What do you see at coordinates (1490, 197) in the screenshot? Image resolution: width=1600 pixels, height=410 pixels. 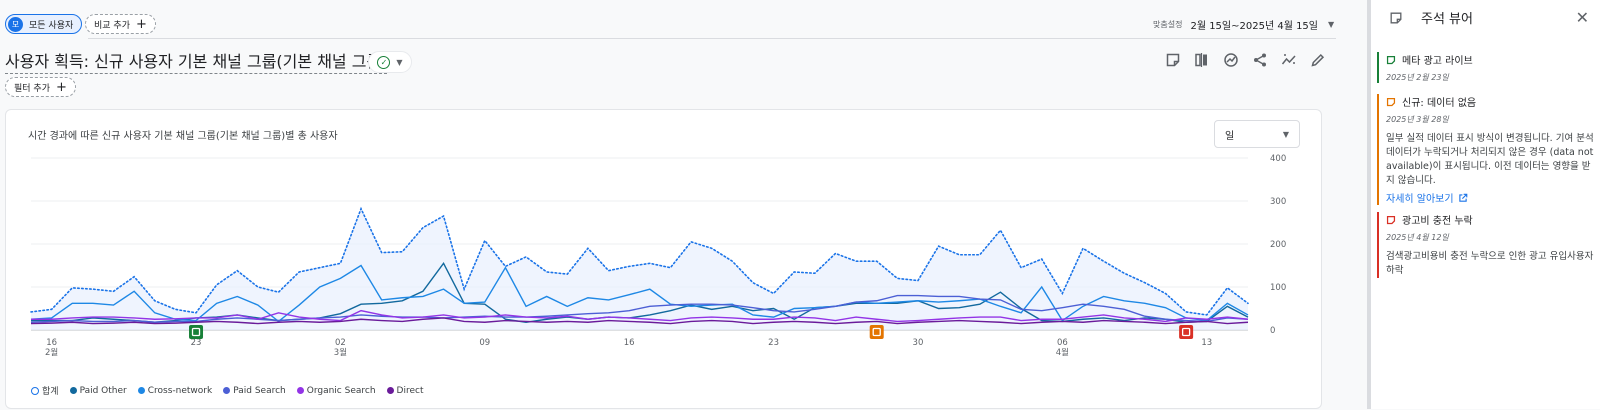 I see `learn-more-link: 자세히 알아보기` at bounding box center [1490, 197].